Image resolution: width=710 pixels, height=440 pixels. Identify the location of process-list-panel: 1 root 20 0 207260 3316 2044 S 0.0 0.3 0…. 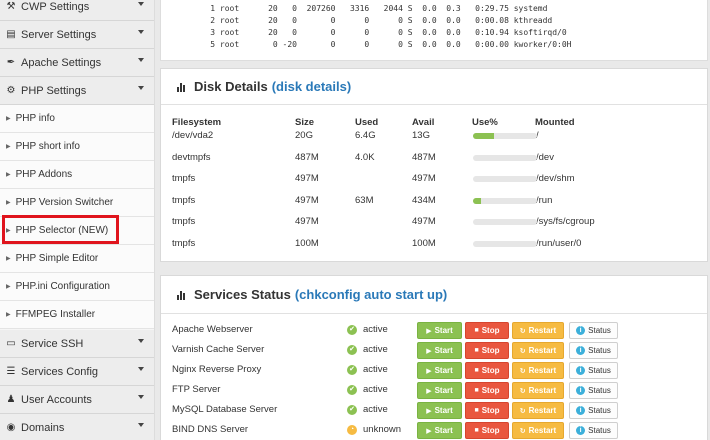
(434, 30).